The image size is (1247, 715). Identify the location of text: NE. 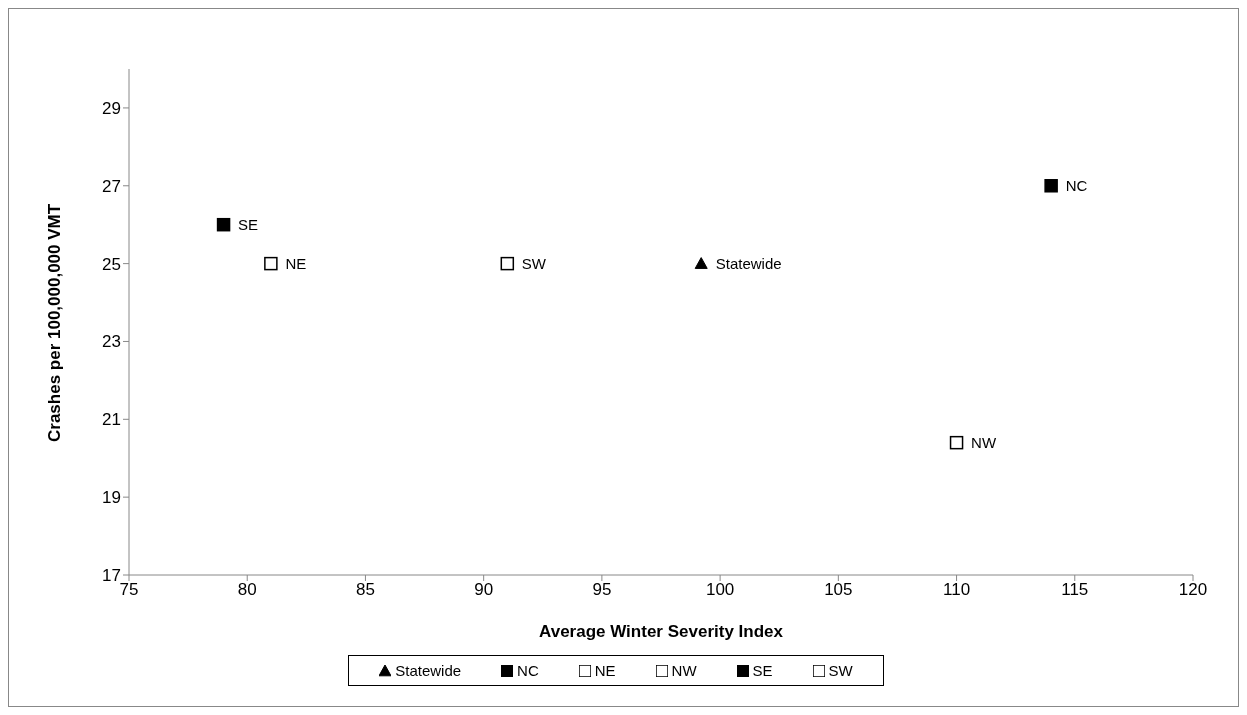
(296, 263).